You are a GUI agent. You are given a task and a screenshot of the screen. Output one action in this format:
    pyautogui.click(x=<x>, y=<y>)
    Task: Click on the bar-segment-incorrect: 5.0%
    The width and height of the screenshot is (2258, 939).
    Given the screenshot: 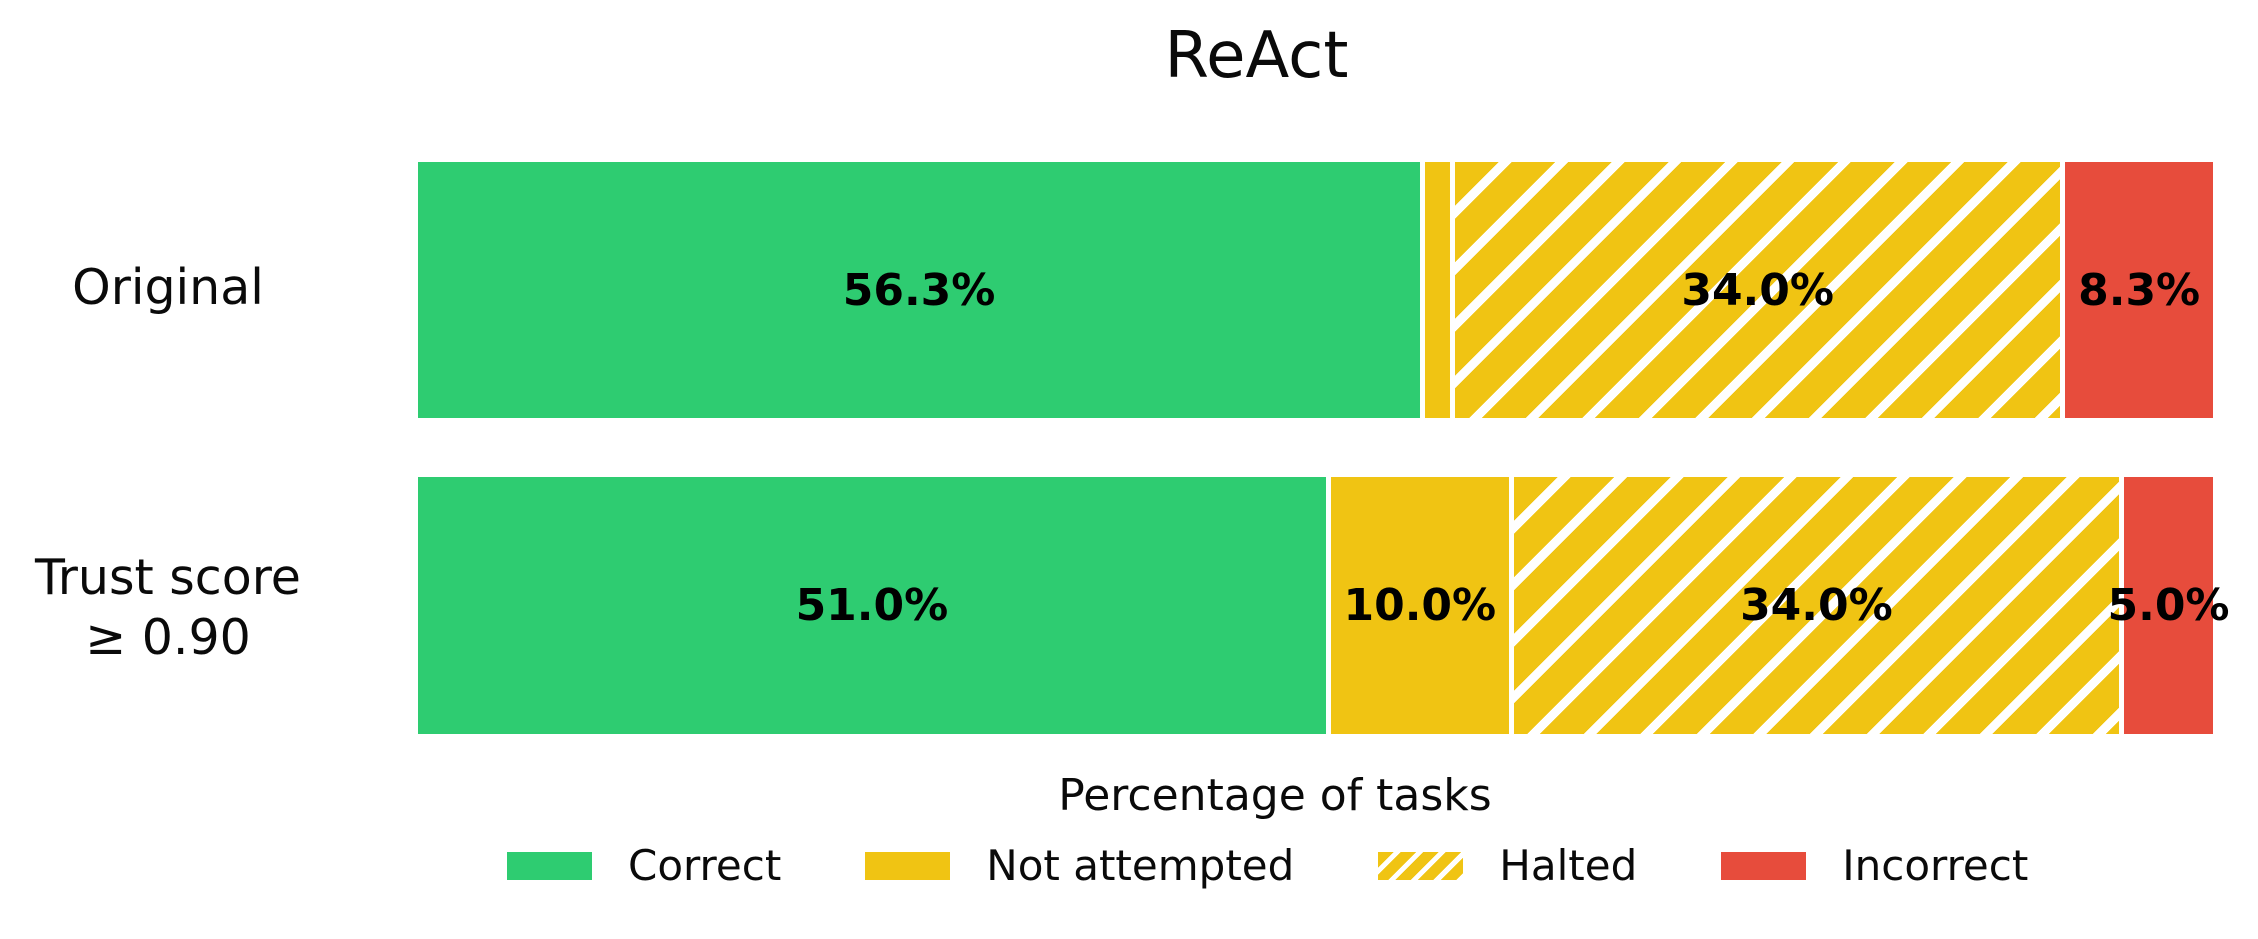 What is the action you would take?
    pyautogui.click(x=2168, y=605)
    